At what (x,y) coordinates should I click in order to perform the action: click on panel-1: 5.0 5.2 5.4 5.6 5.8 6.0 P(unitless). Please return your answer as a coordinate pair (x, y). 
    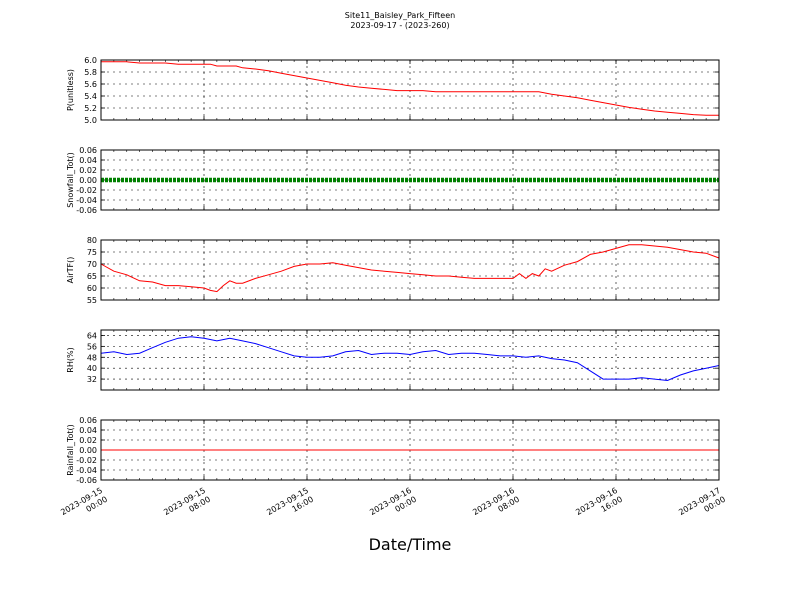
    Looking at the image, I should click on (393, 90).